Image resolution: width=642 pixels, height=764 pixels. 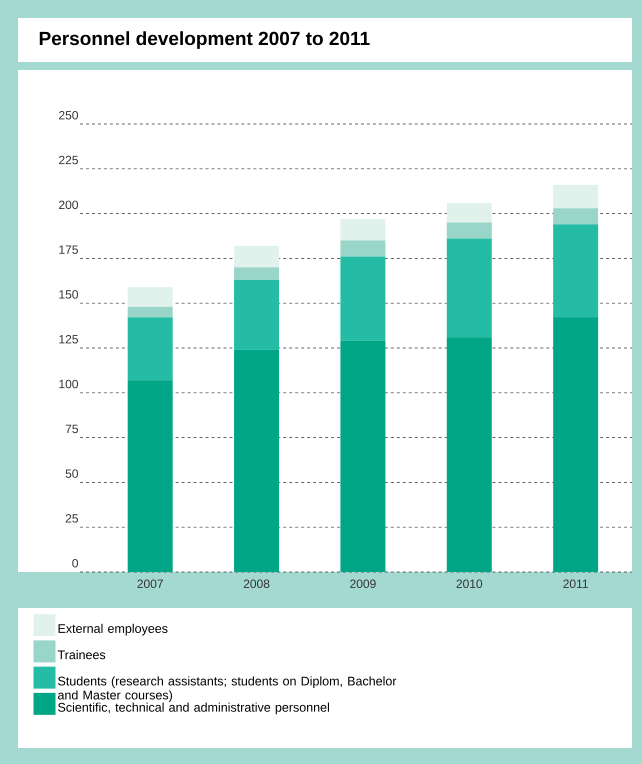 I want to click on x-tick-label: 2011, so click(x=575, y=584).